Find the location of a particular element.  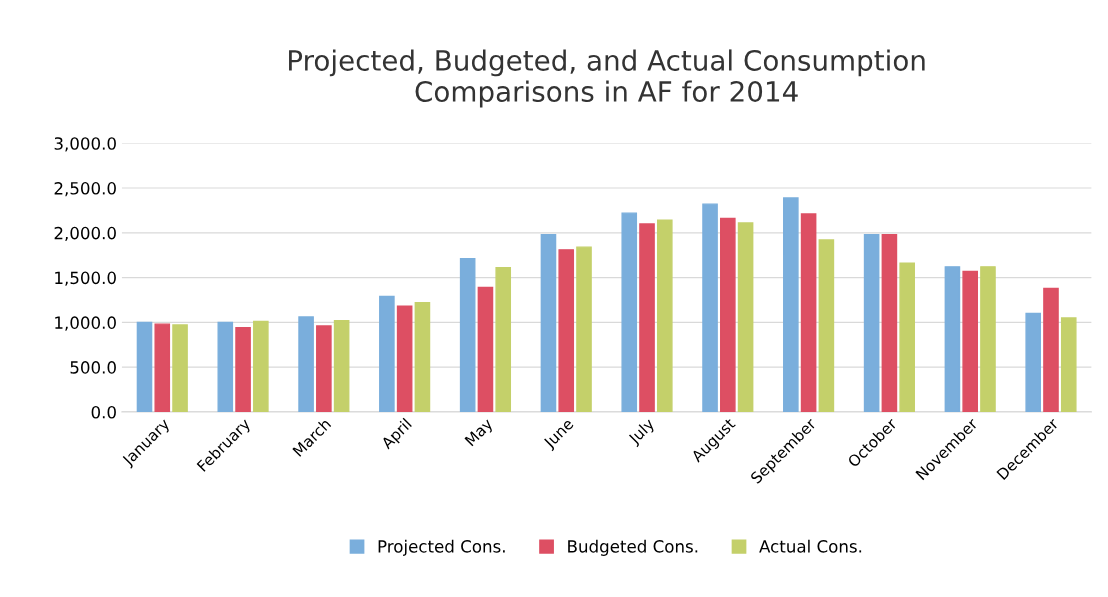

y-tick-label: 3,000.0 is located at coordinates (85, 144).